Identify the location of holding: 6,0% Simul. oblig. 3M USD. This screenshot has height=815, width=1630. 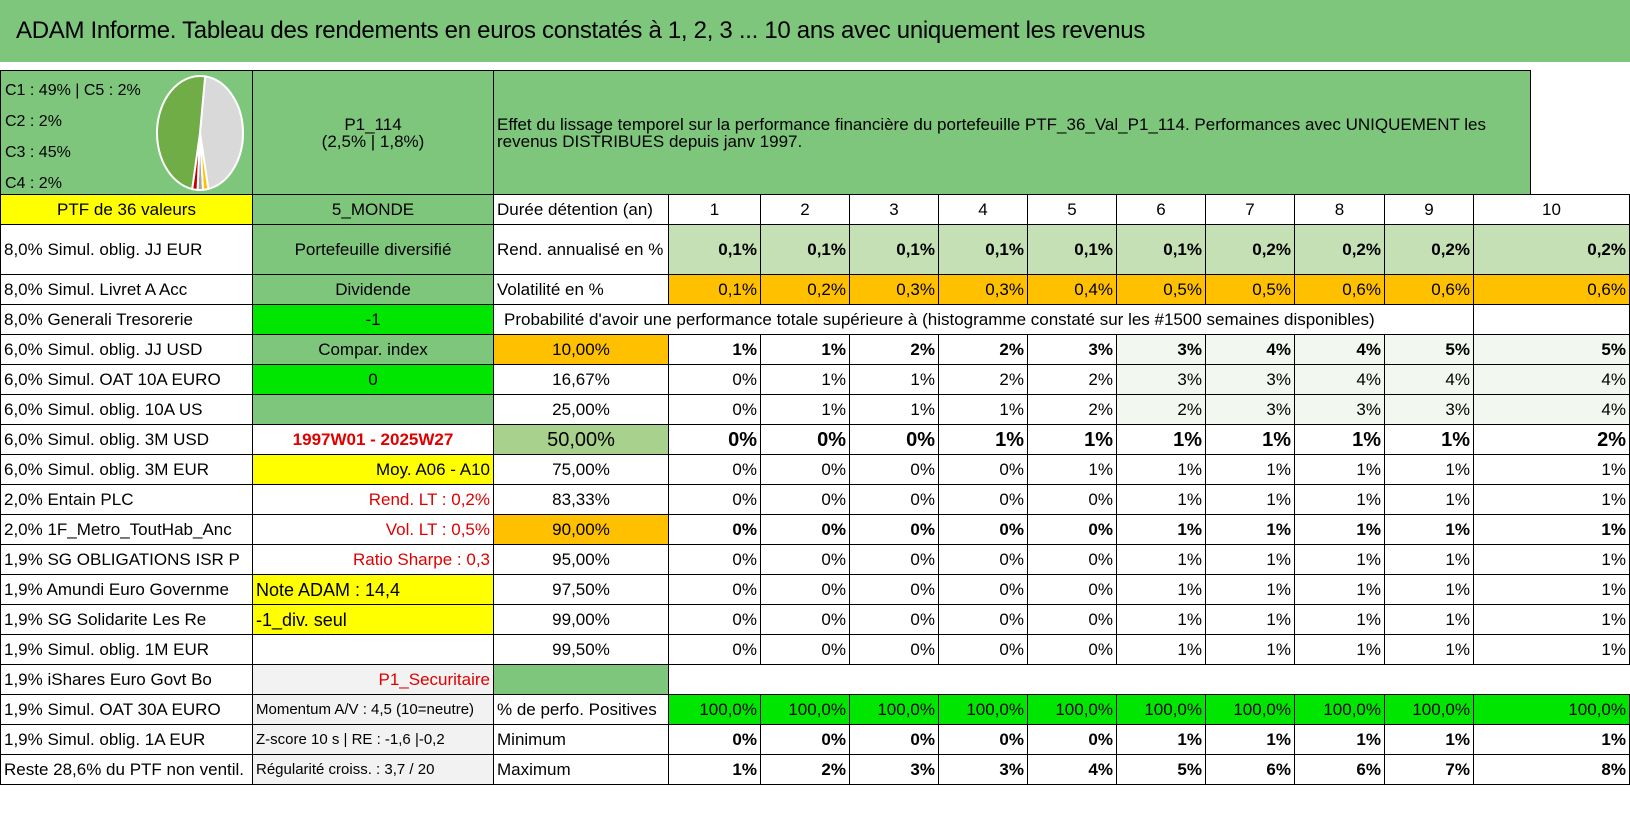
(126, 439).